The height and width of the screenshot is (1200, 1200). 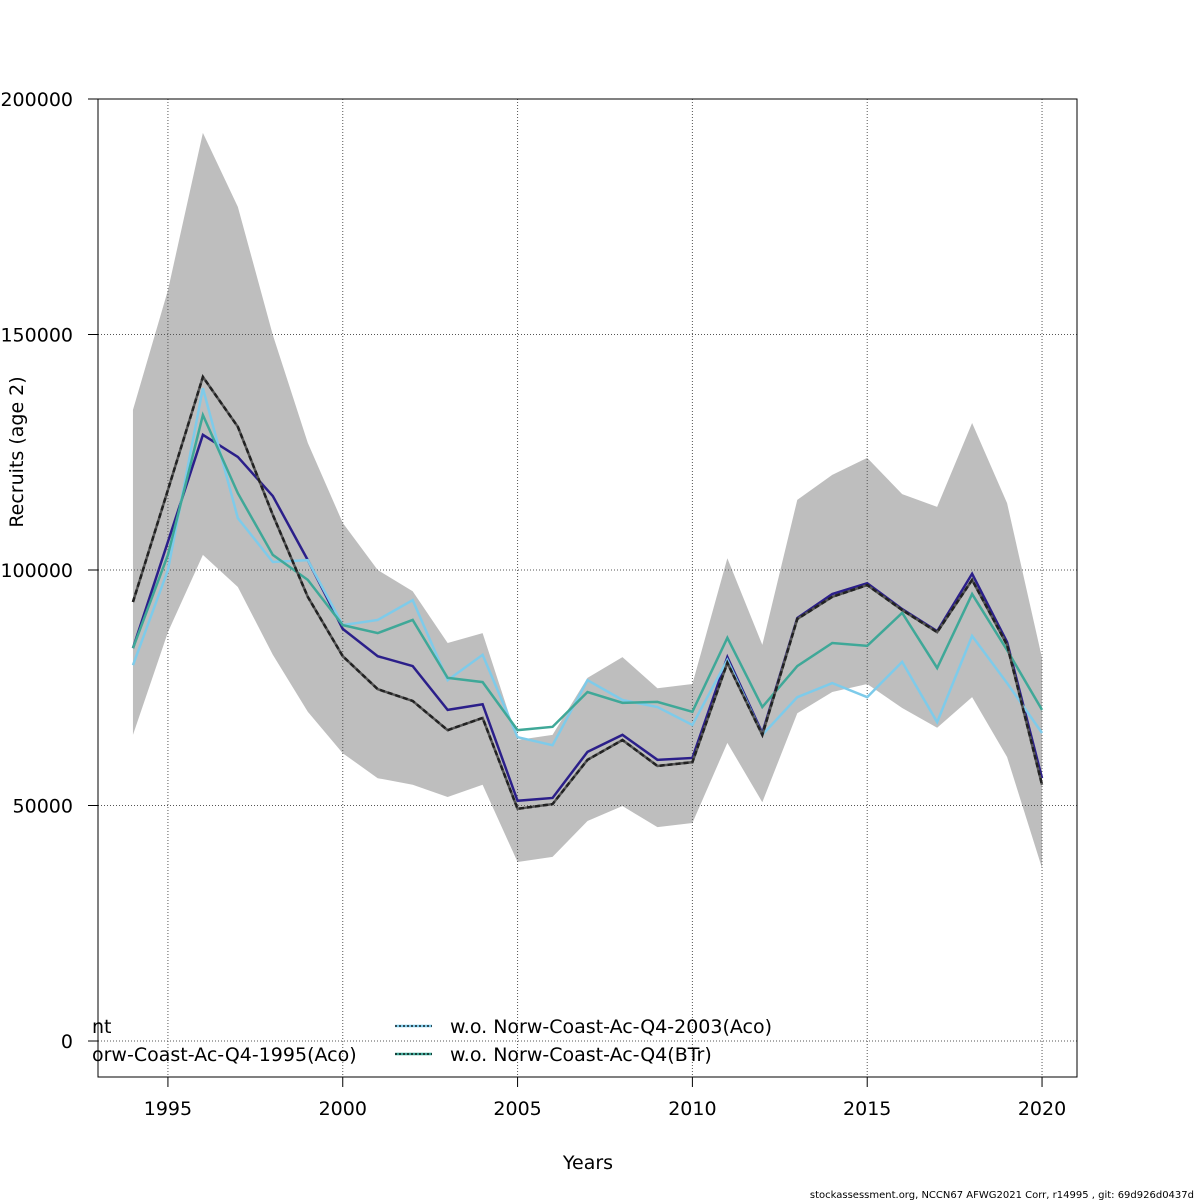 I want to click on x-tick-label: 2000, so click(x=343, y=1109).